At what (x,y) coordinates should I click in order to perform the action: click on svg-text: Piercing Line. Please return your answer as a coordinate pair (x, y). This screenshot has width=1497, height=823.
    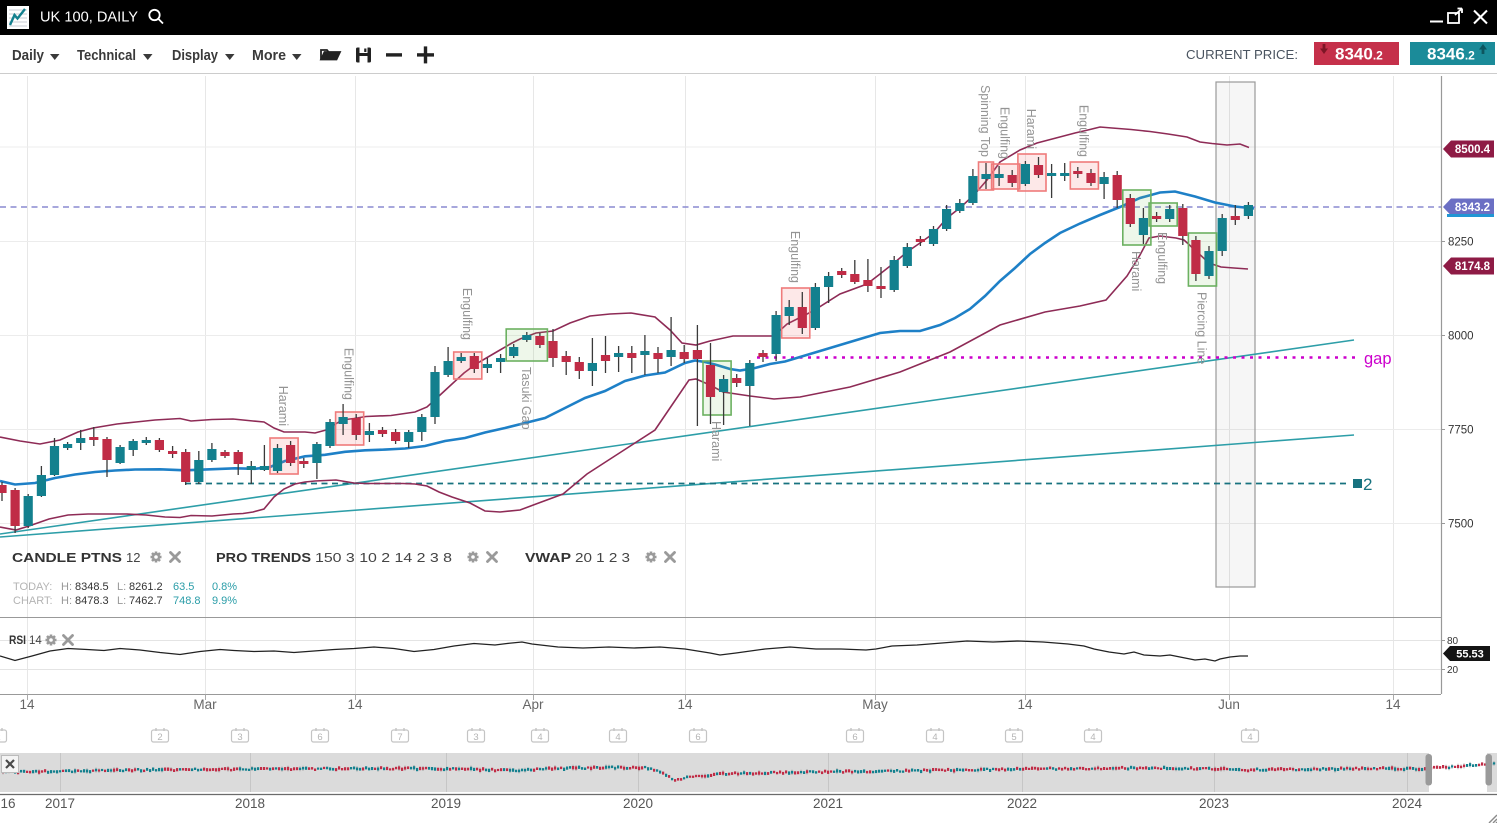
    Looking at the image, I should click on (1202, 328).